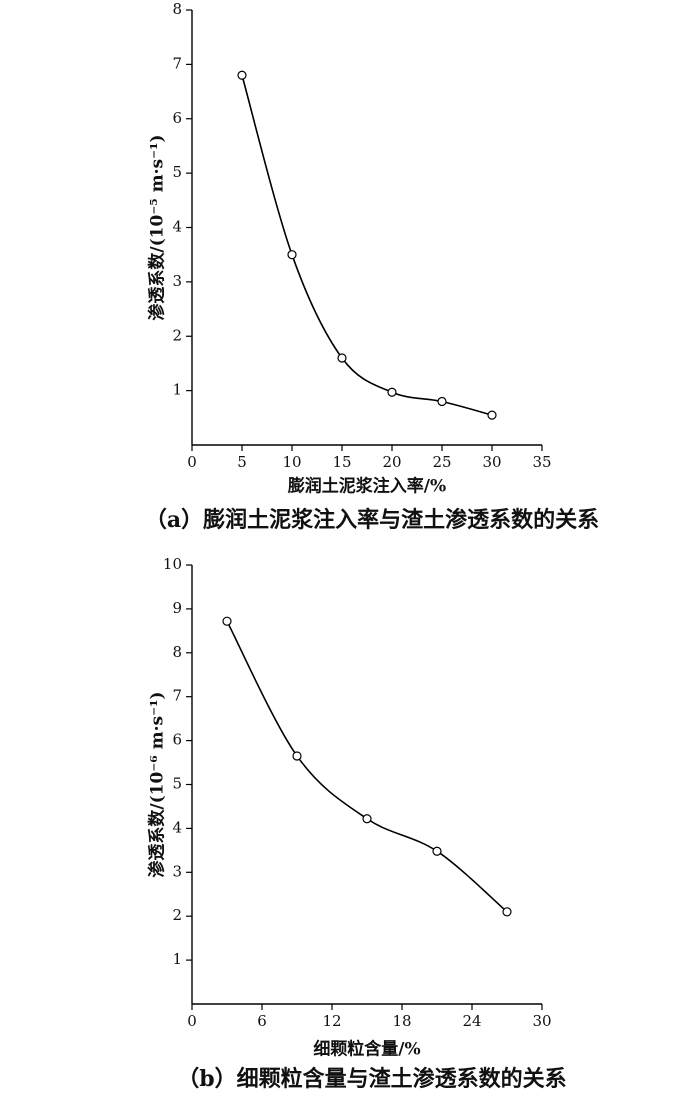 The width and height of the screenshot is (700, 1105). I want to click on x-tick-label: 12, so click(331, 1021).